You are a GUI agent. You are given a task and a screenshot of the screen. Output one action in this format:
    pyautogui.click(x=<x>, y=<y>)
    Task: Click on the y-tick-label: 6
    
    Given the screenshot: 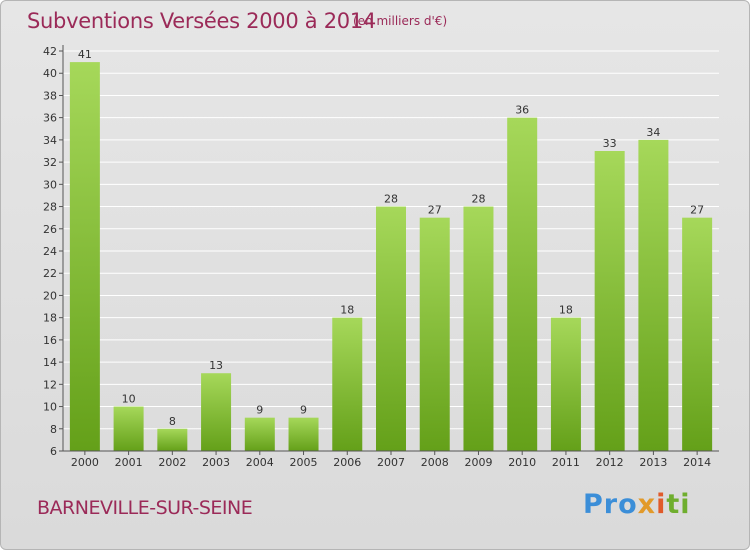 What is the action you would take?
    pyautogui.click(x=53, y=451)
    